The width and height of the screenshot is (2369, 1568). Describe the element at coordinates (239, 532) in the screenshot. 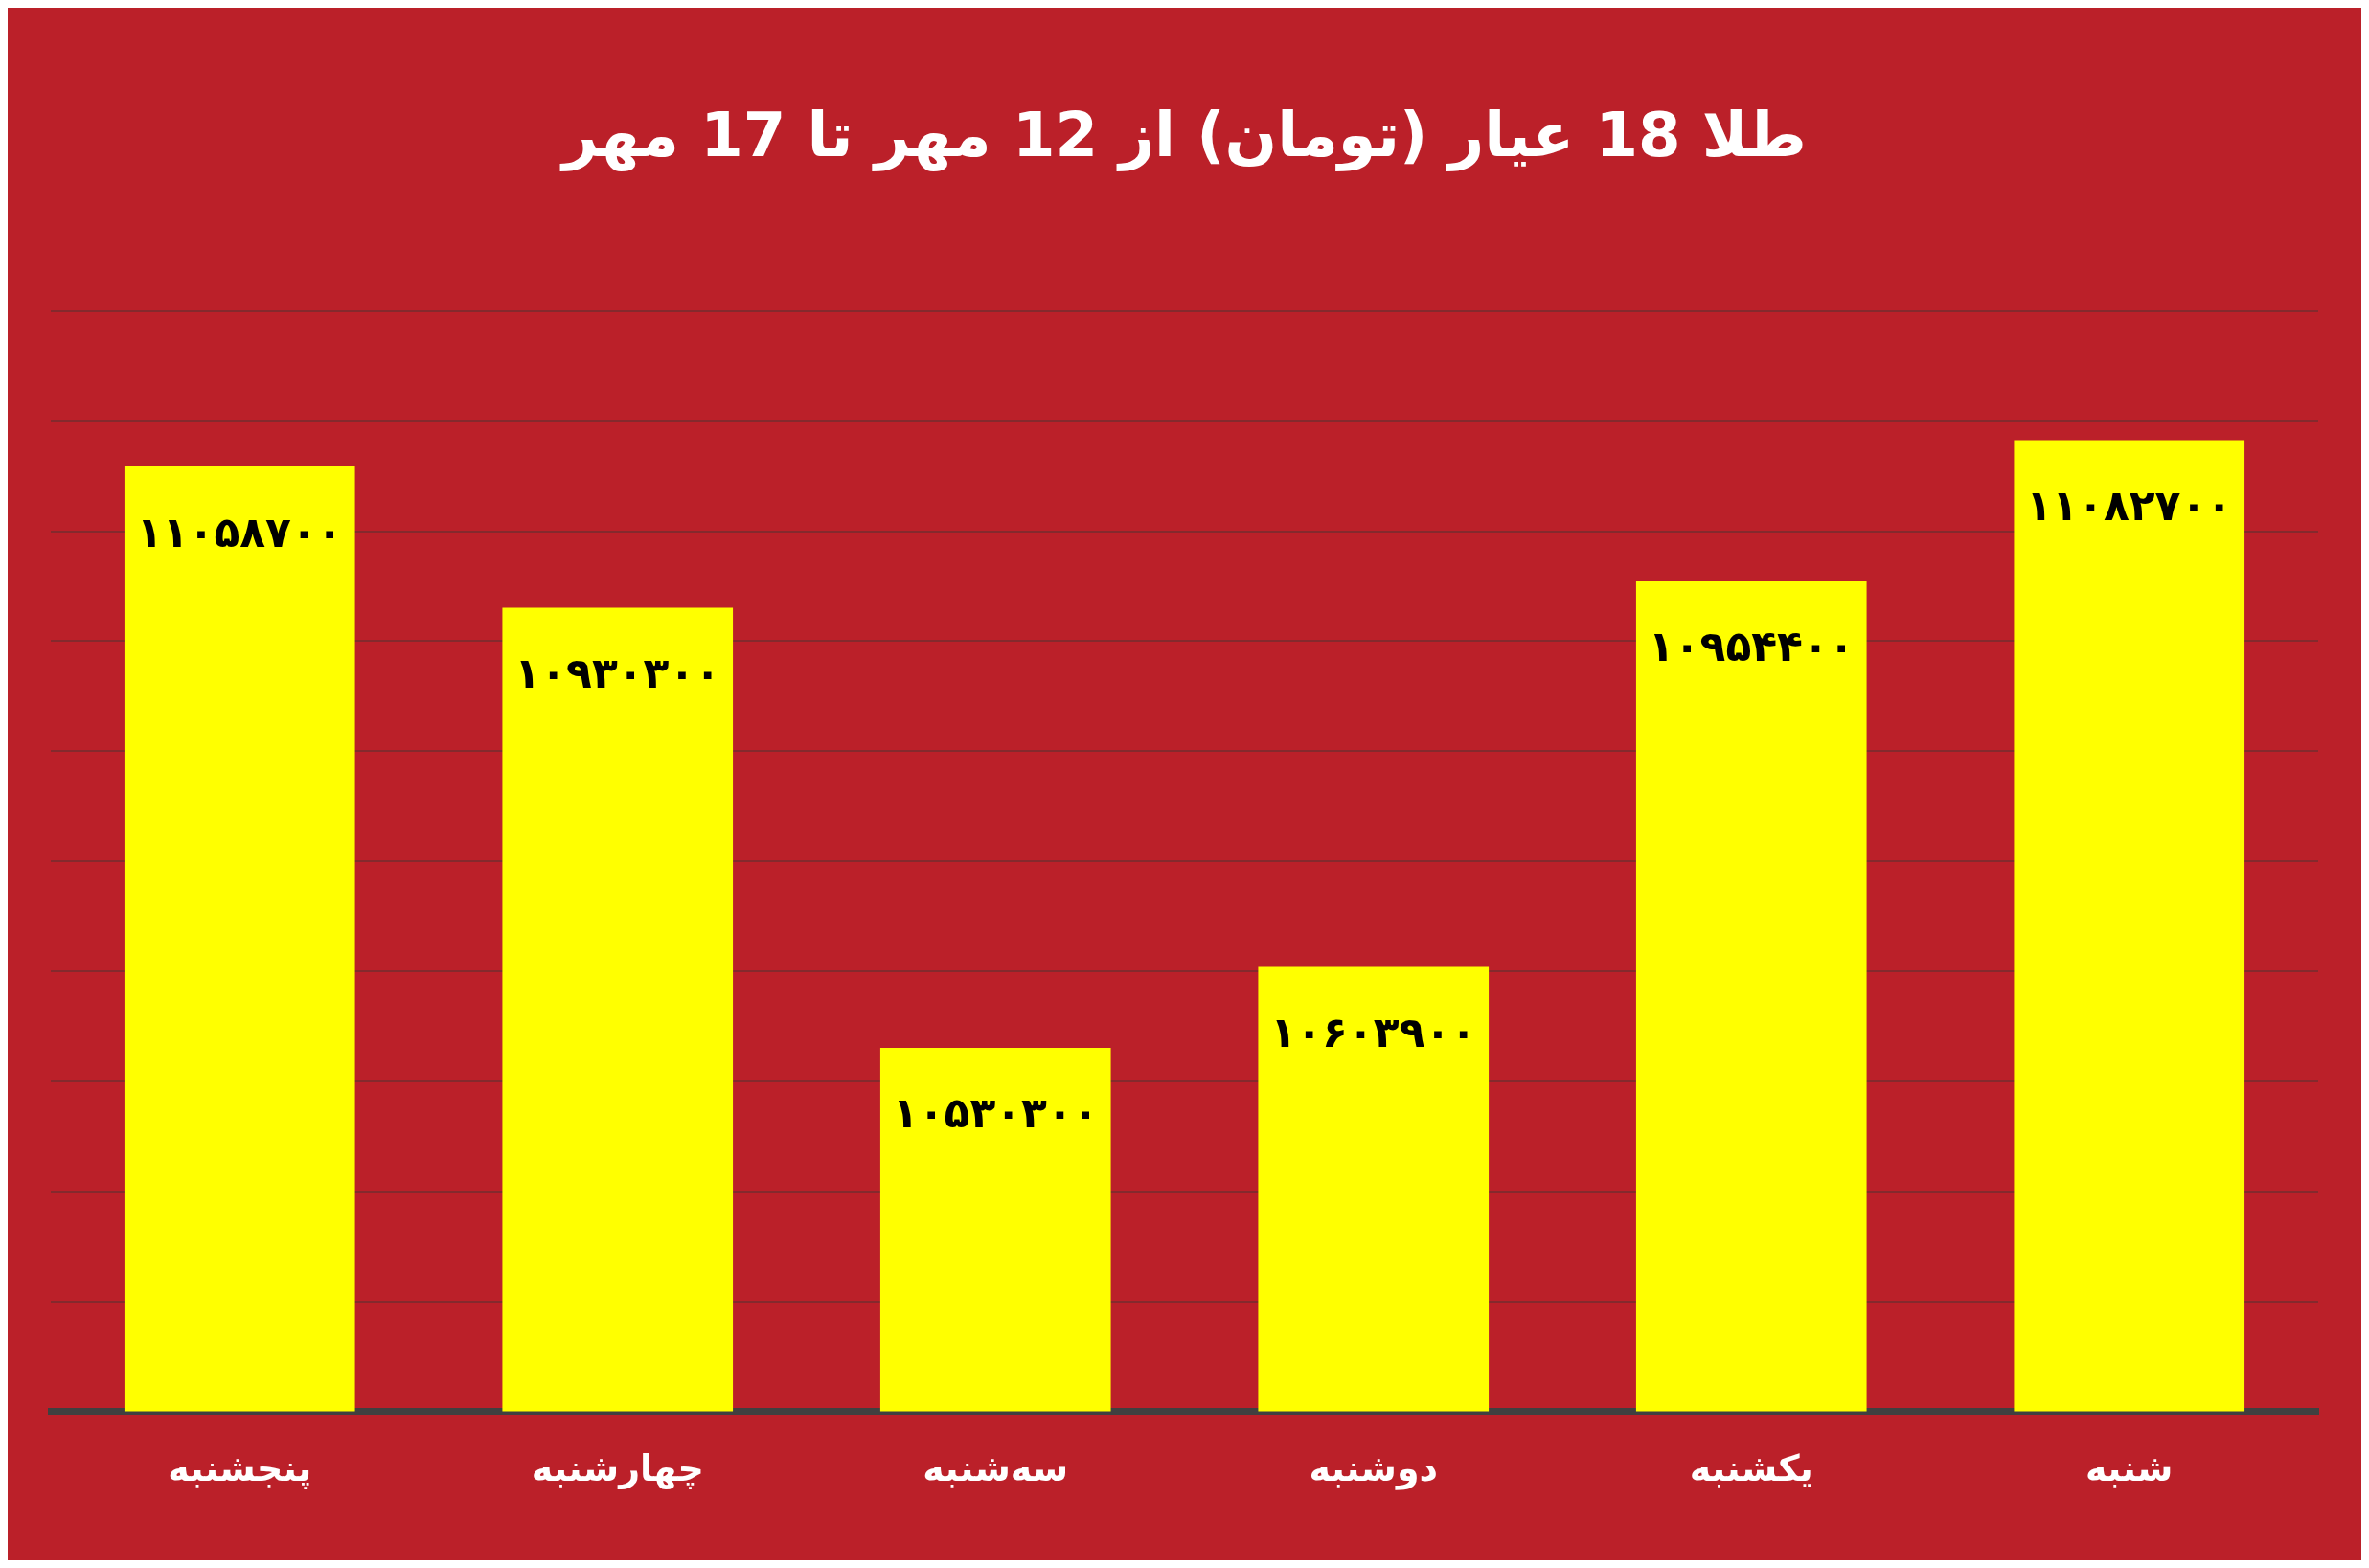

I see `data-label: ۱۱۰۵۸۷۰۰` at that location.